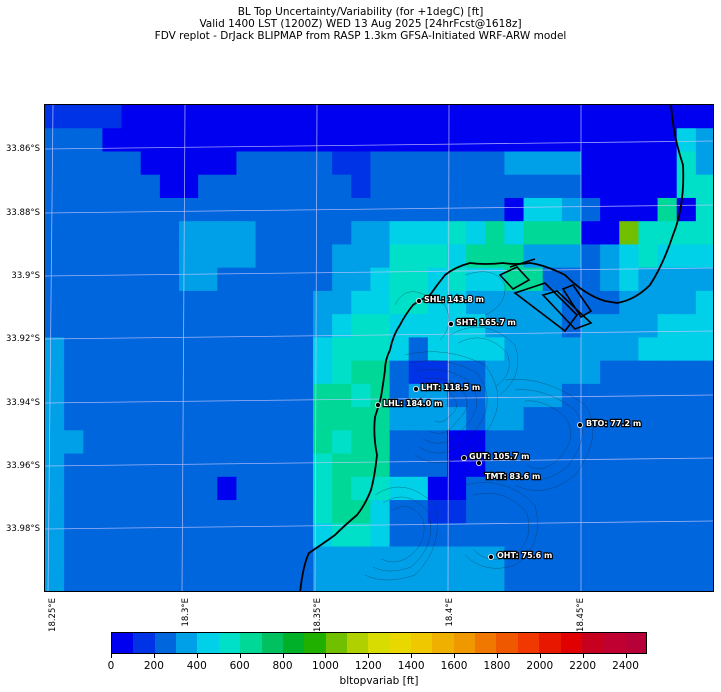 Image resolution: width=721 pixels, height=692 pixels. I want to click on colorbar-tick-label: 1800, so click(497, 666).